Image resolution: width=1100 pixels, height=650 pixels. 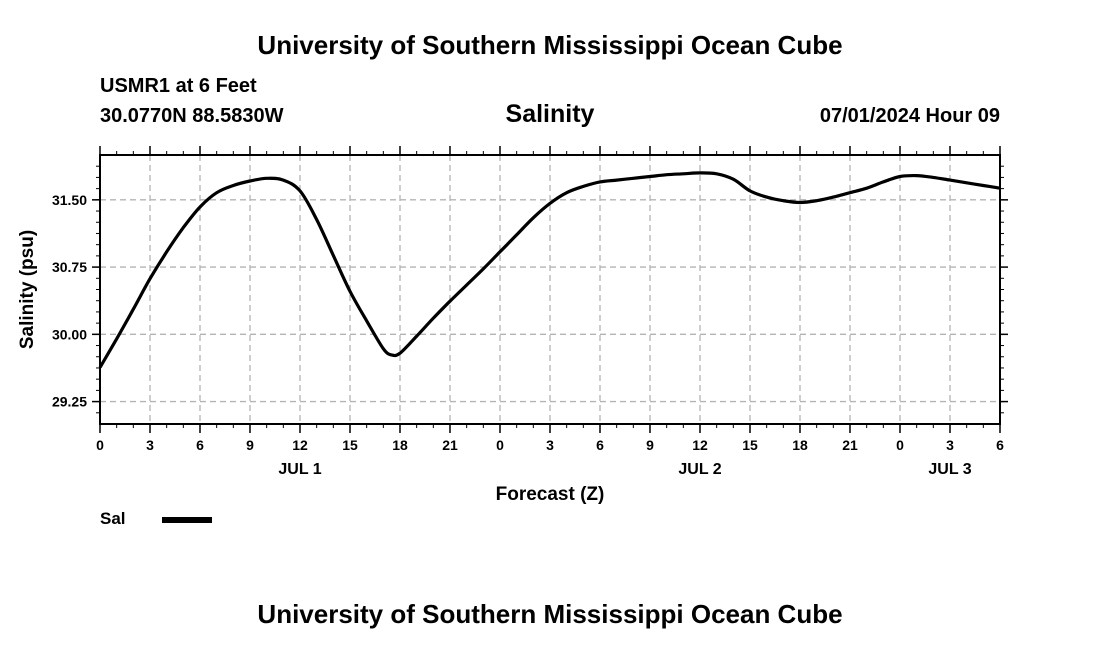 I want to click on y-tick-label: 31.50, so click(x=69, y=200).